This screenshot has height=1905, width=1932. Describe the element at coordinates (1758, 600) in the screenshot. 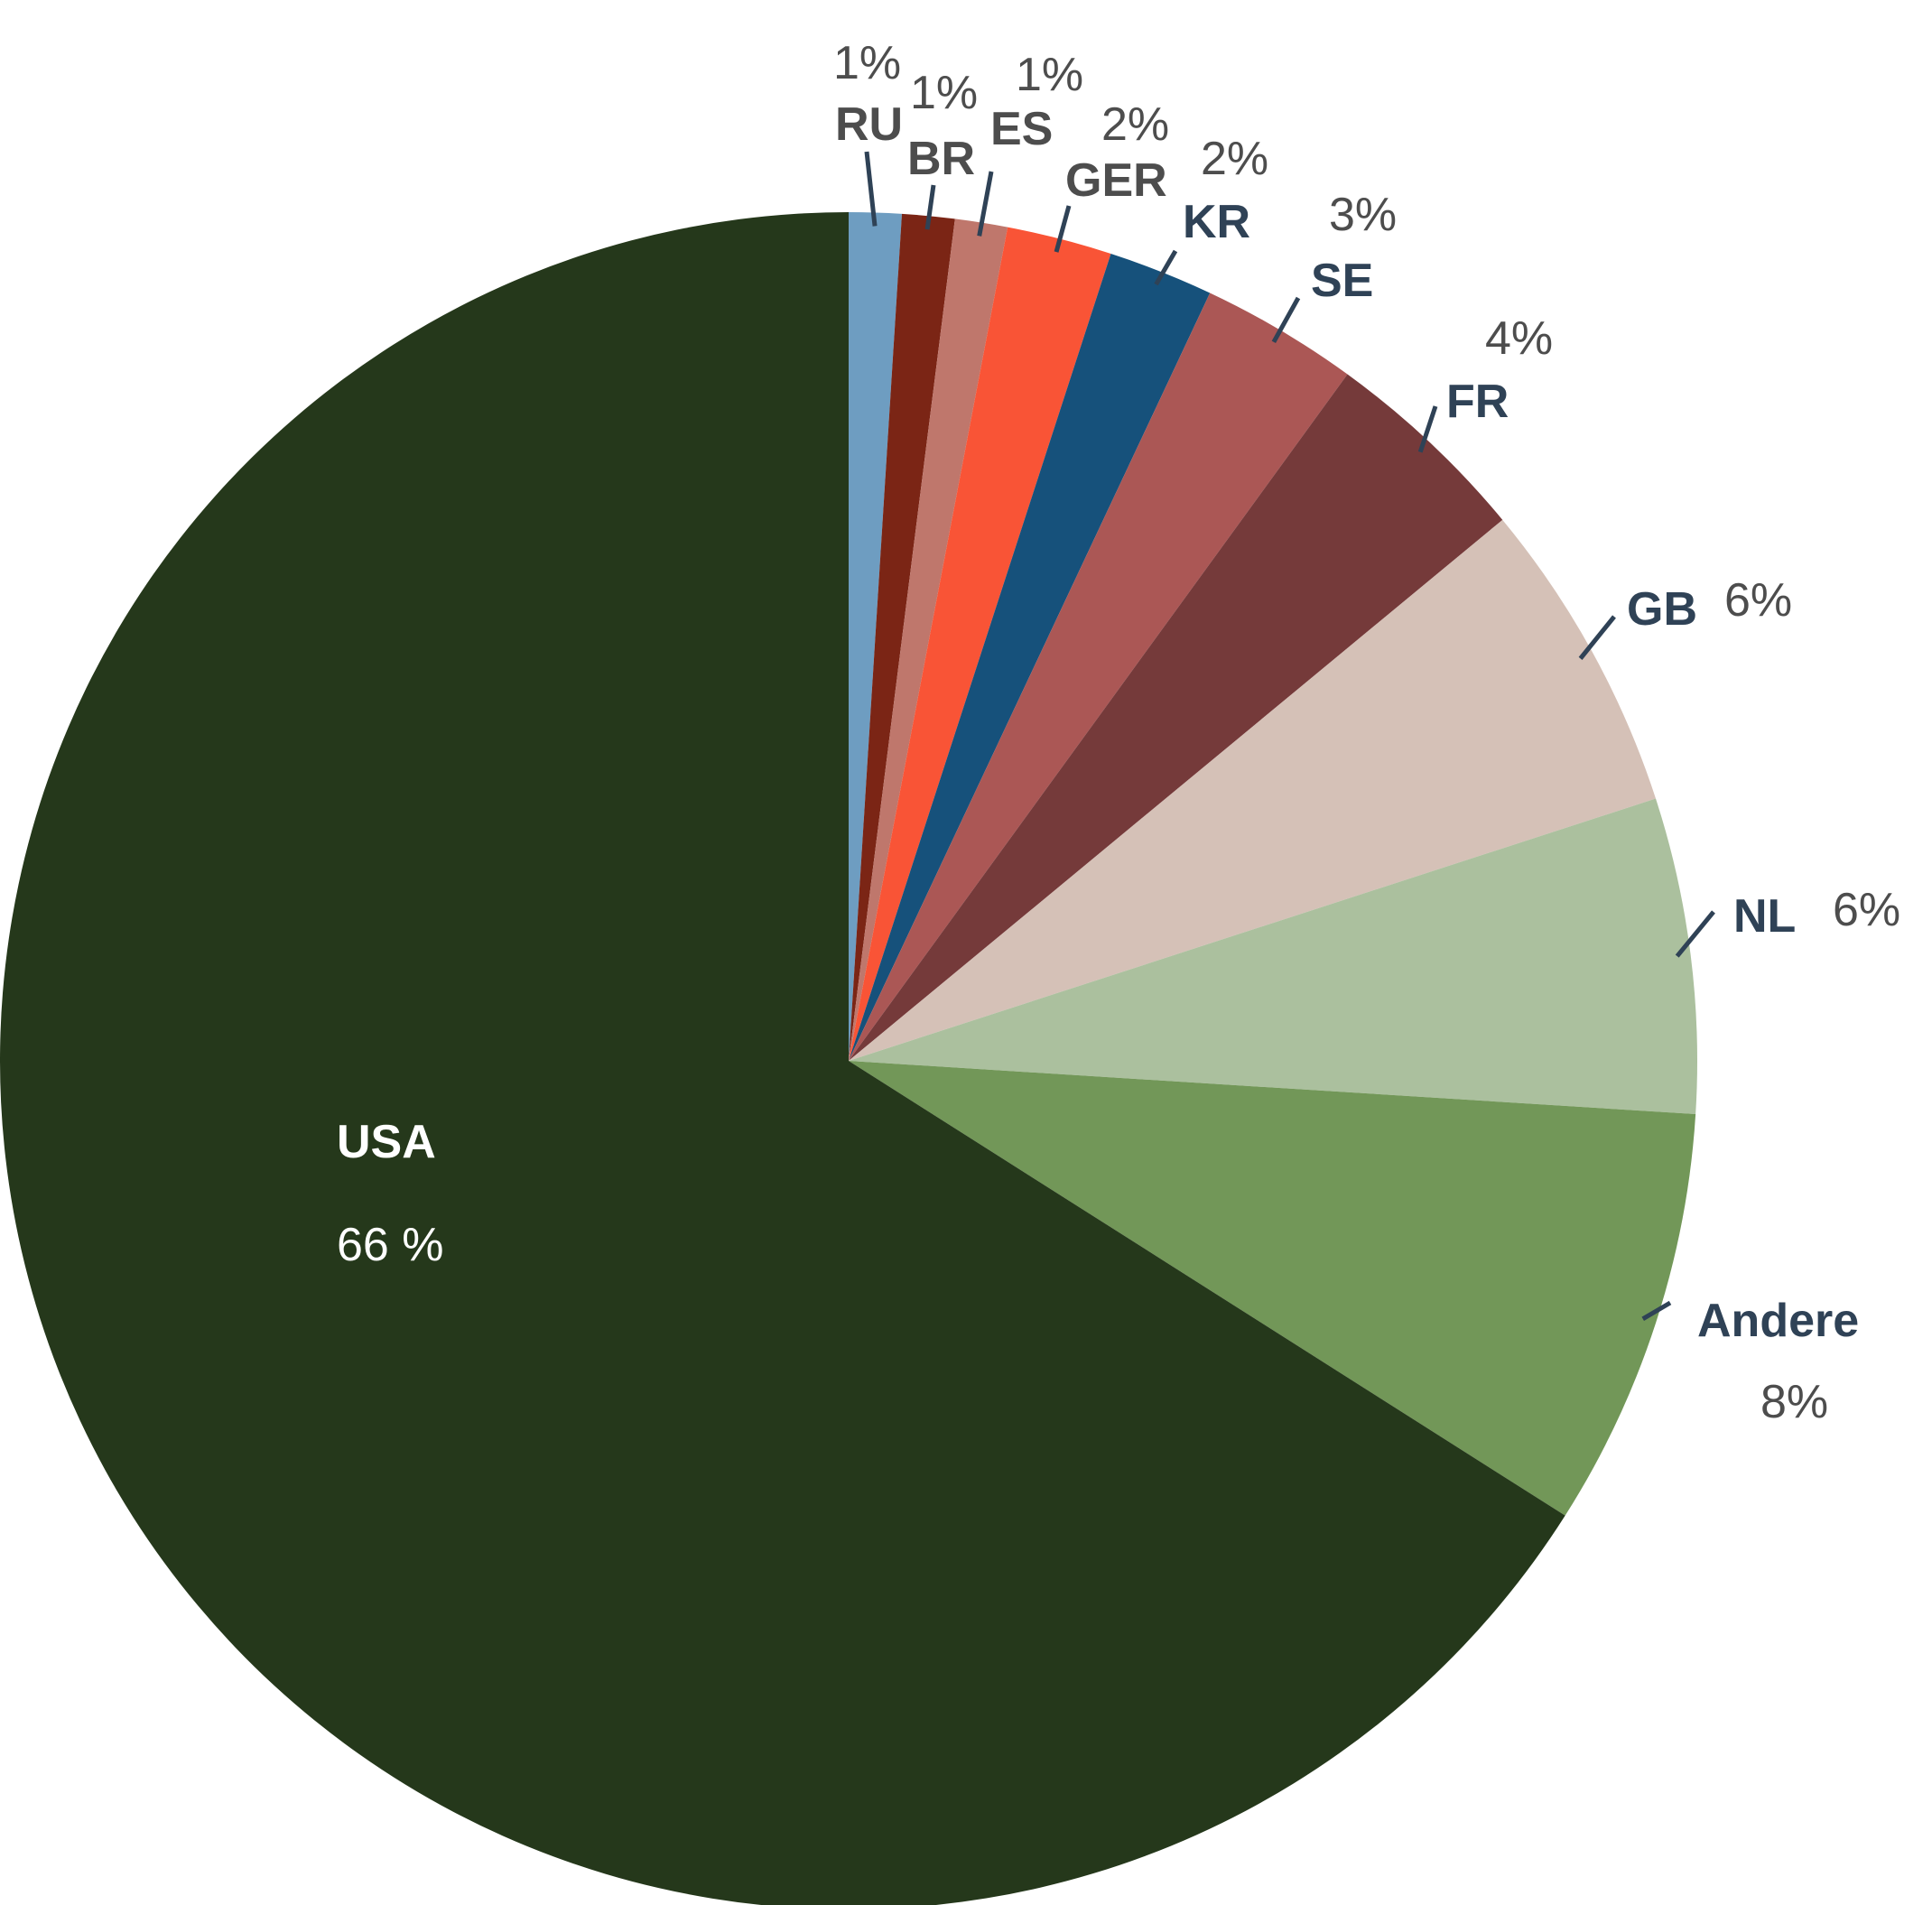

I see `slice-value-gb: 6%` at that location.